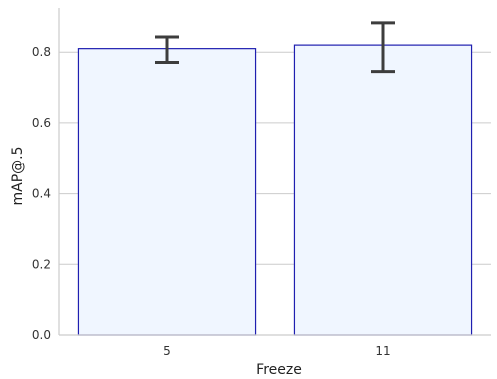 Image resolution: width=497 pixels, height=379 pixels. I want to click on x-tick-label: 5, so click(167, 351).